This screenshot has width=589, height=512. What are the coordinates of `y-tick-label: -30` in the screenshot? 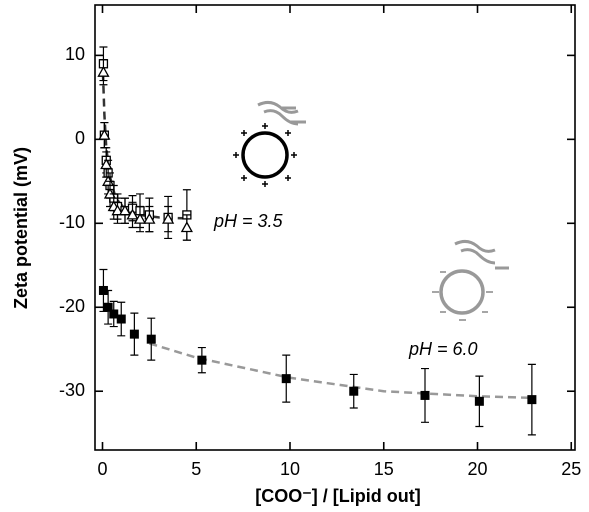 It's located at (72, 390).